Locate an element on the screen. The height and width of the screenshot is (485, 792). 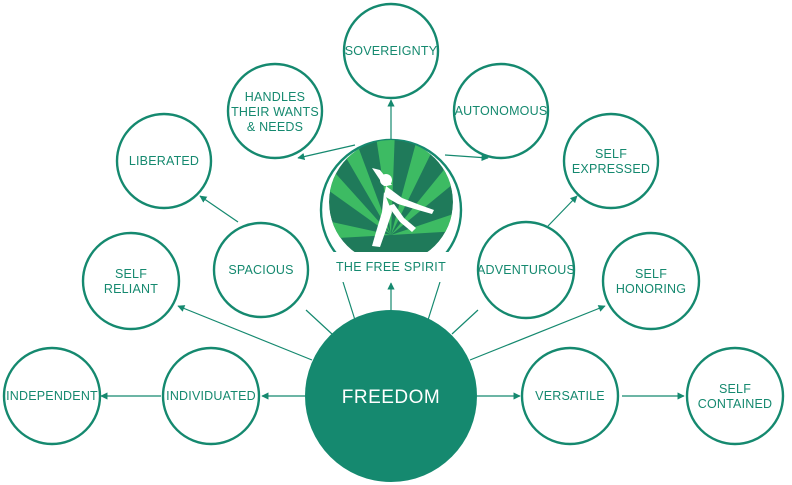
node-label-line-1: HANDLES is located at coordinates (275, 97).